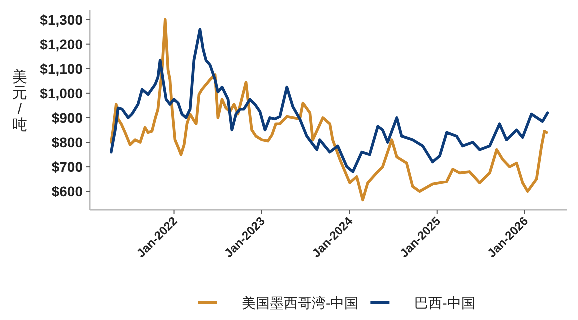 Image resolution: width=578 pixels, height=320 pixels. Describe the element at coordinates (300, 303) in the screenshot. I see `legend-label: 美国墨西哥湾-中国` at that location.